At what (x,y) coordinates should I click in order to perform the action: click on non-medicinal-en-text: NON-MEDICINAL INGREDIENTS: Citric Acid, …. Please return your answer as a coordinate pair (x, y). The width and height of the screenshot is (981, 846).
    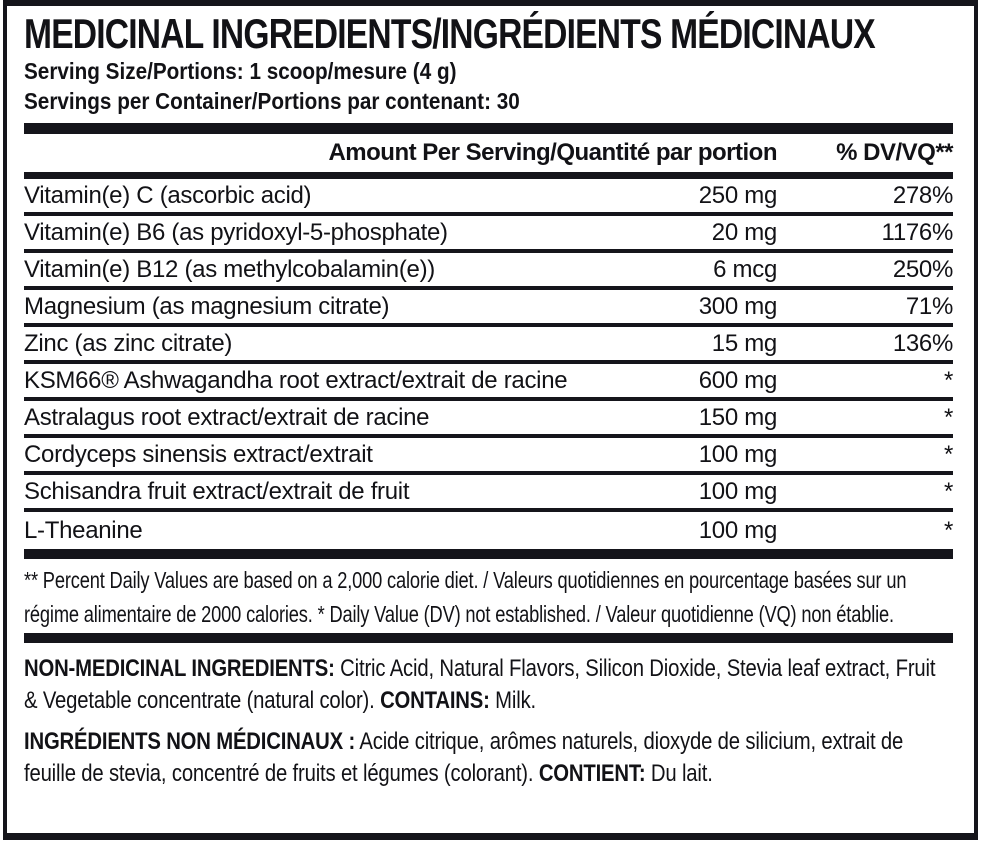
    Looking at the image, I should click on (489, 685).